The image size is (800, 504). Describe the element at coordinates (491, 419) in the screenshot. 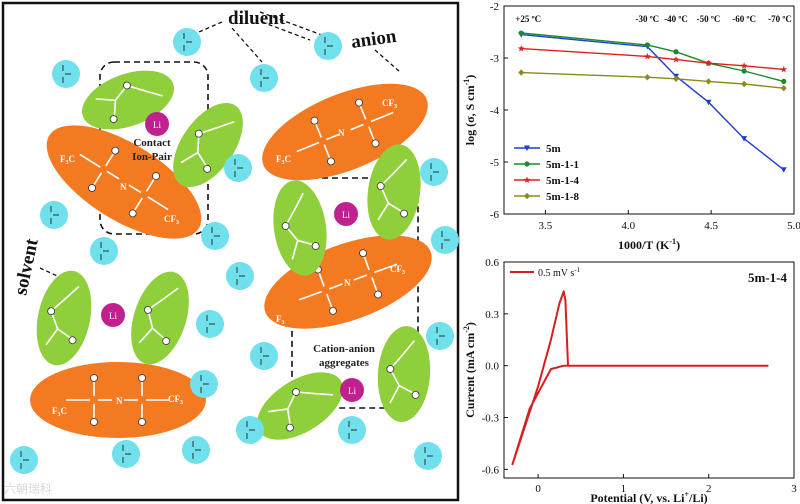

I see `y-tick-label: -0.3` at that location.